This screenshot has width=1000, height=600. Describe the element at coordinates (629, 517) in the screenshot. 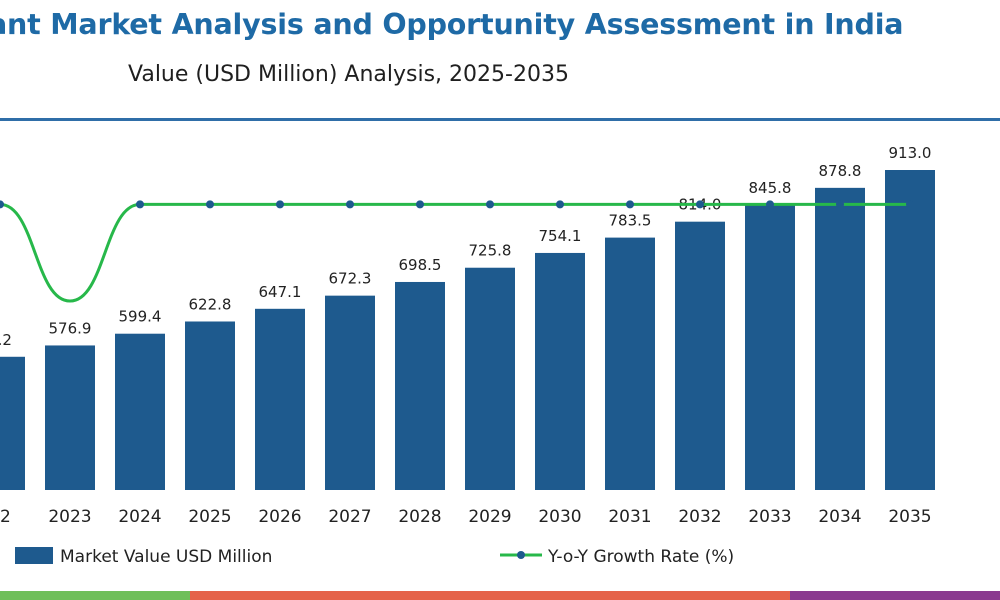

I see `x-tick-2031: 2031` at that location.